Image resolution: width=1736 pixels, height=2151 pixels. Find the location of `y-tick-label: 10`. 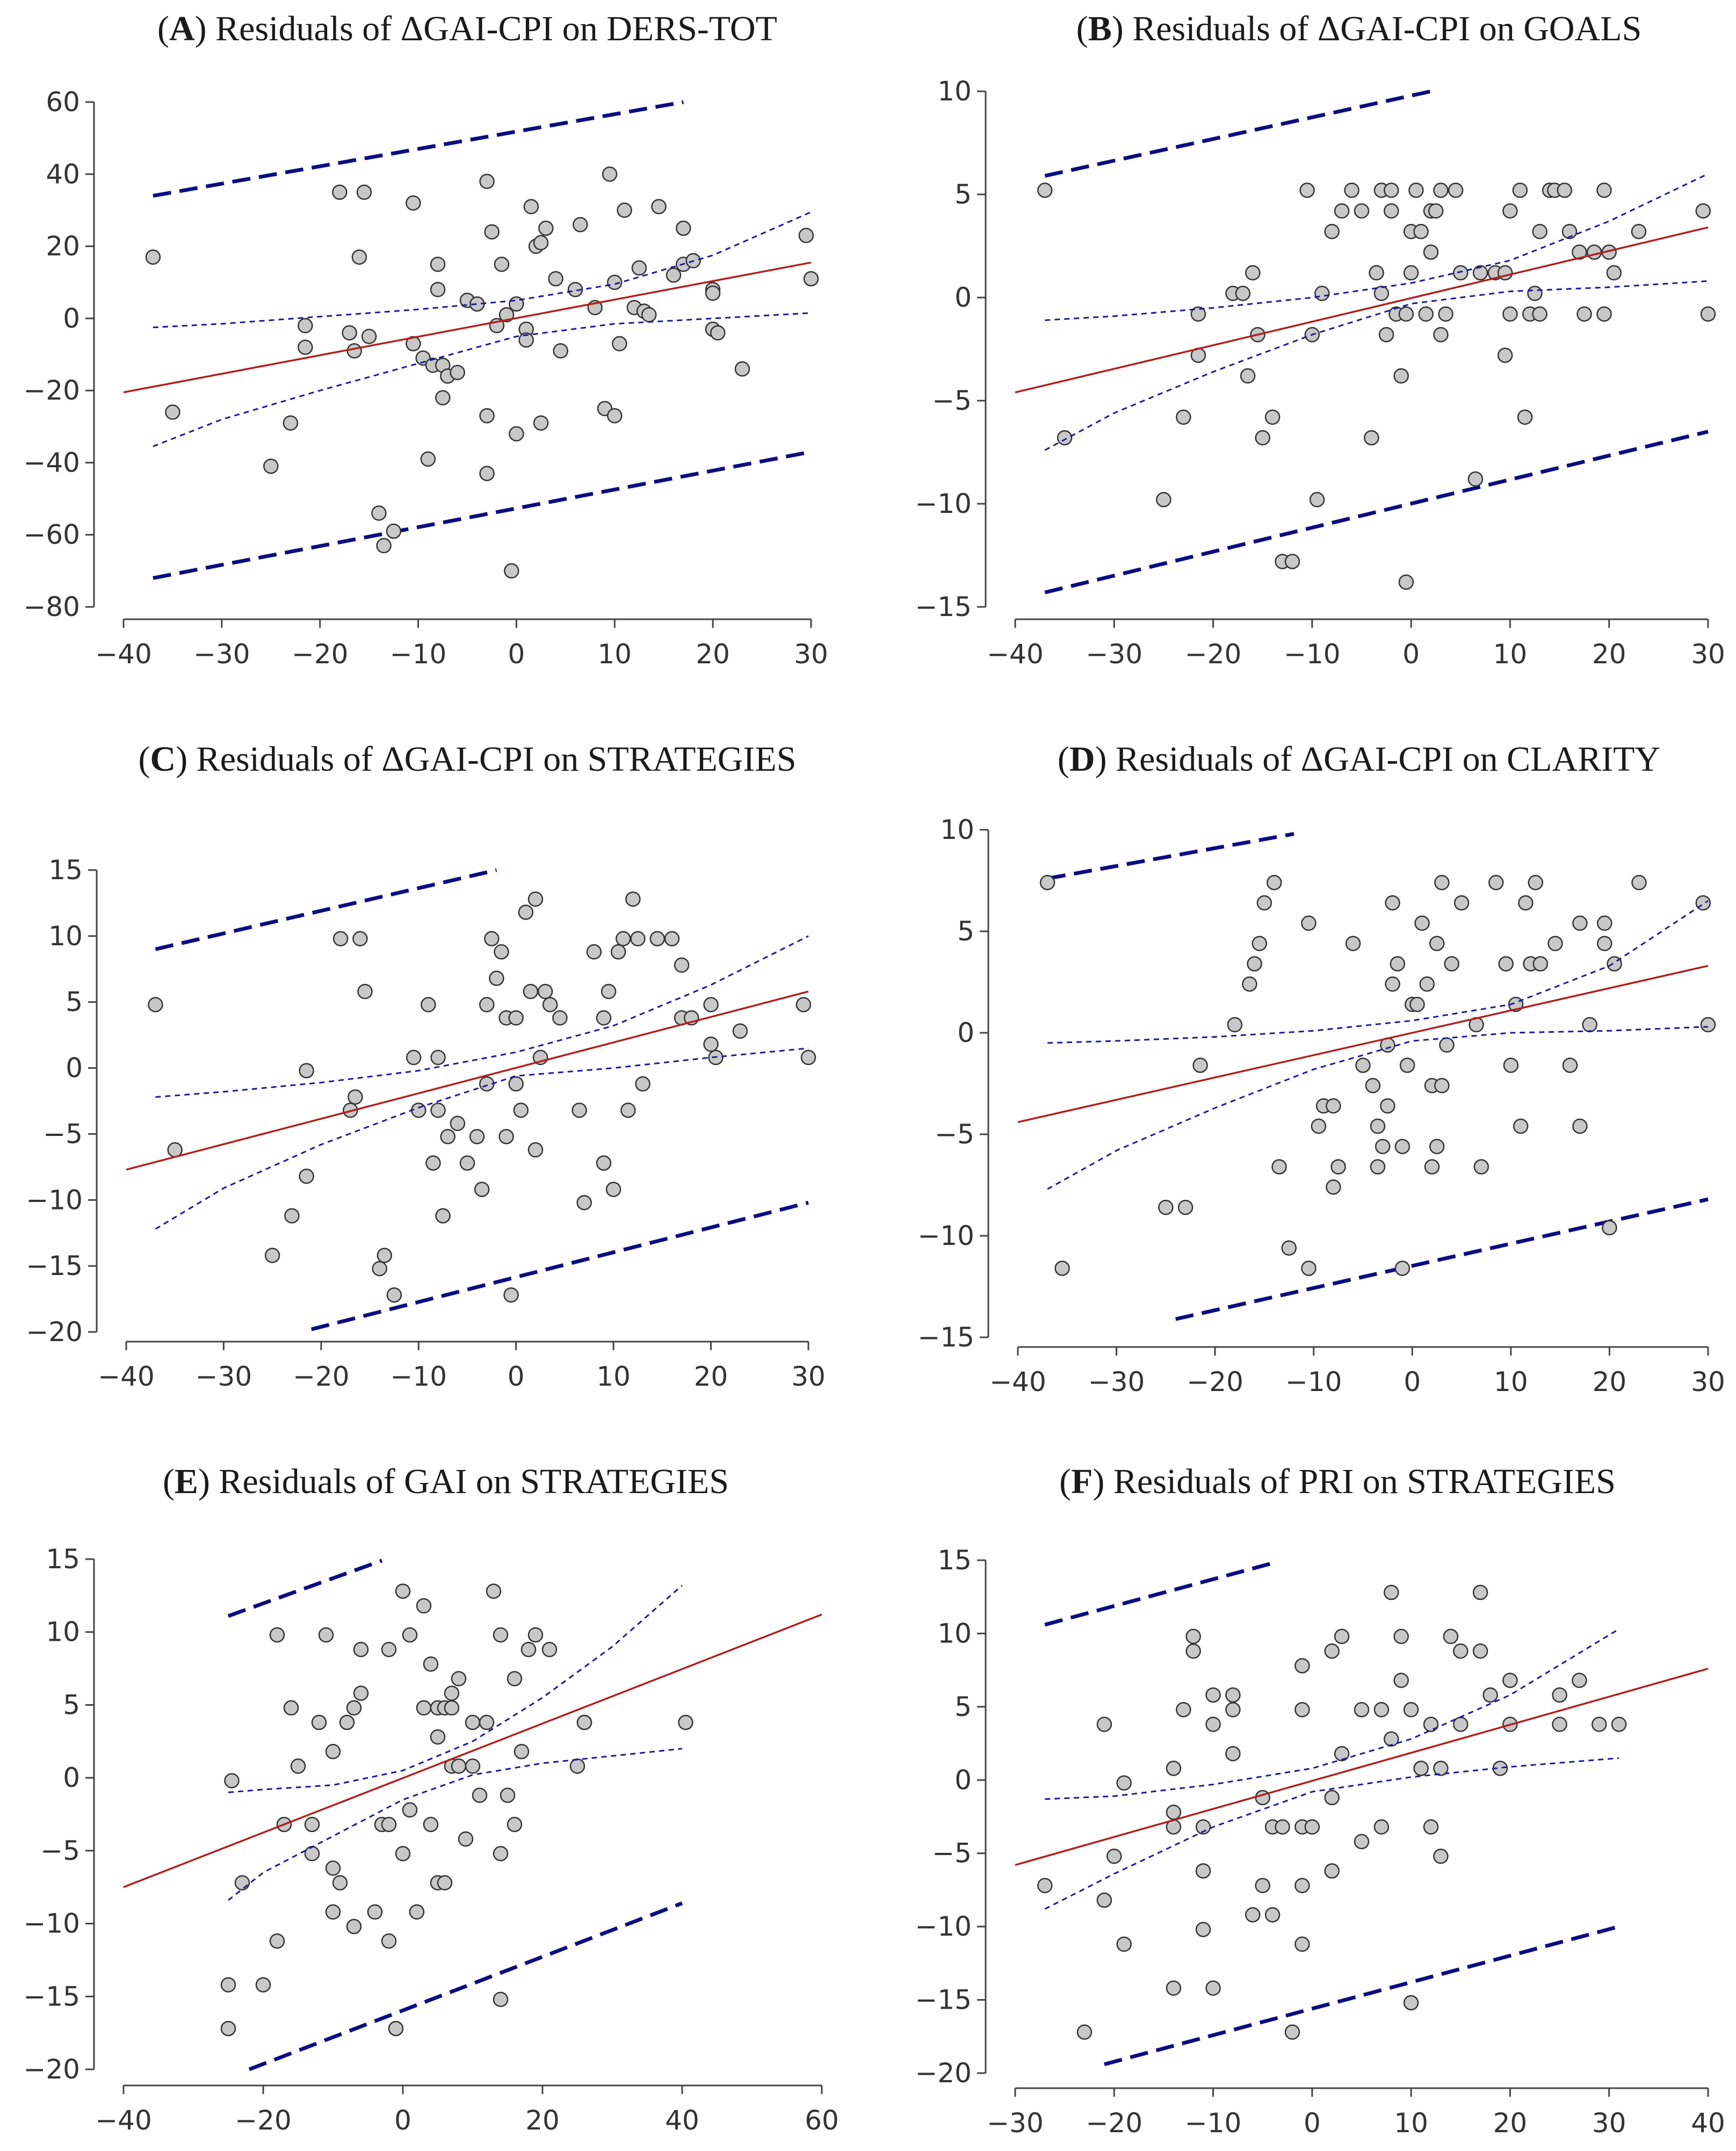

y-tick-label: 10 is located at coordinates (955, 1633).